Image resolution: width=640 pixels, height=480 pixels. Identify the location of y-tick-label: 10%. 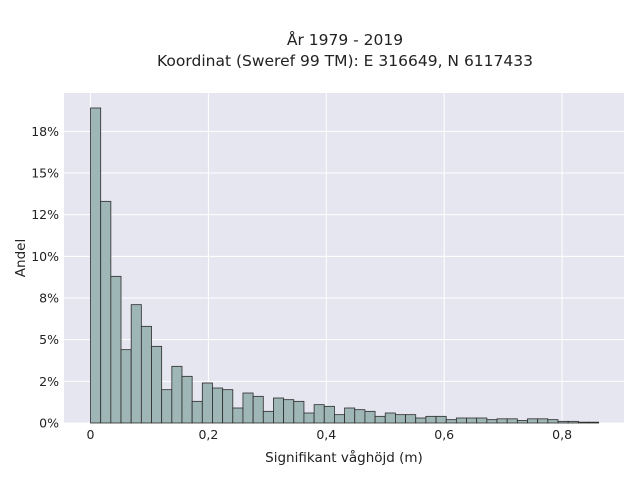
(45, 256).